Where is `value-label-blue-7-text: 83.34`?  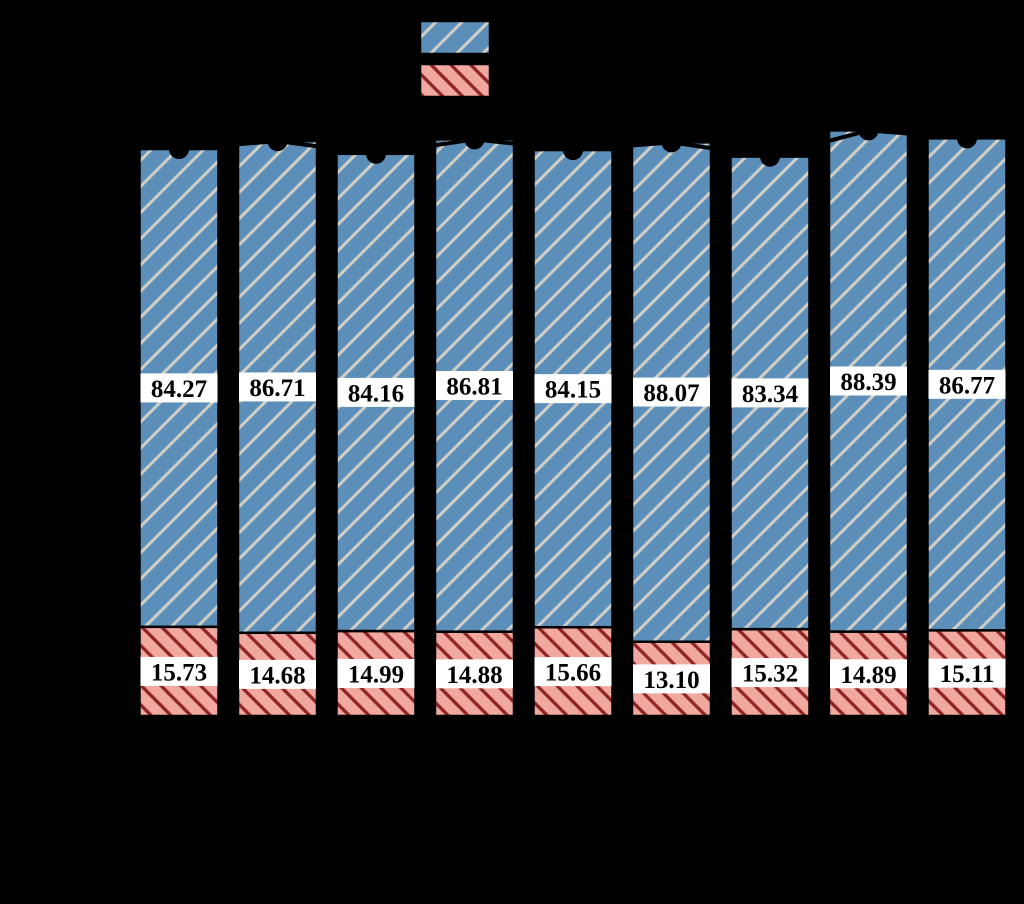
value-label-blue-7-text: 83.34 is located at coordinates (770, 394).